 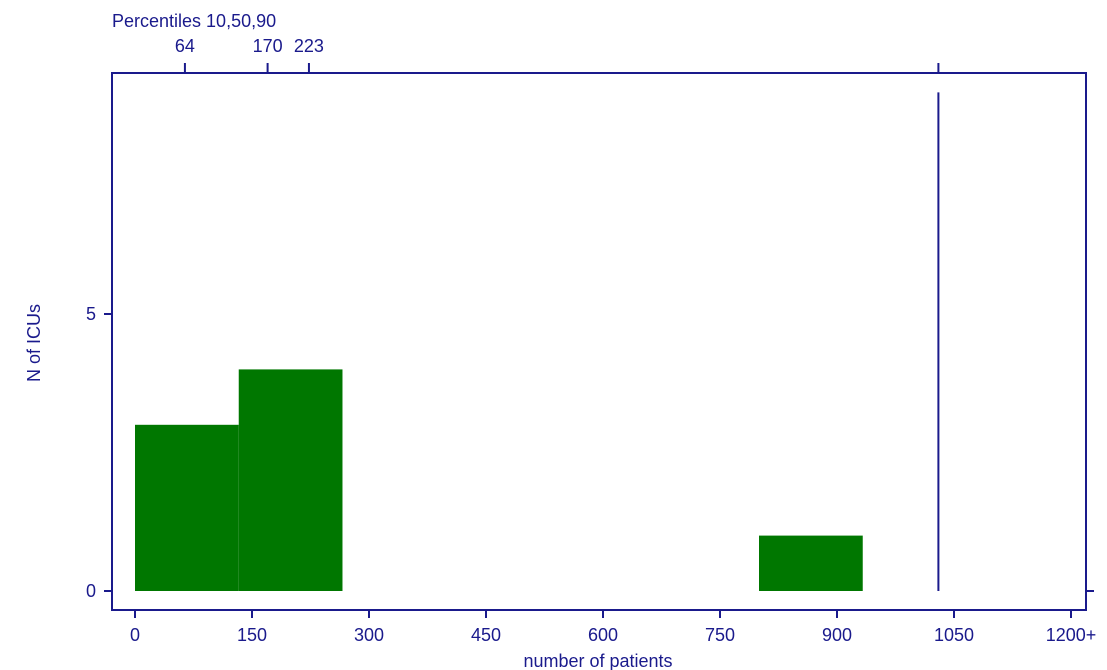 What do you see at coordinates (369, 635) in the screenshot?
I see `x-tick-label: 300` at bounding box center [369, 635].